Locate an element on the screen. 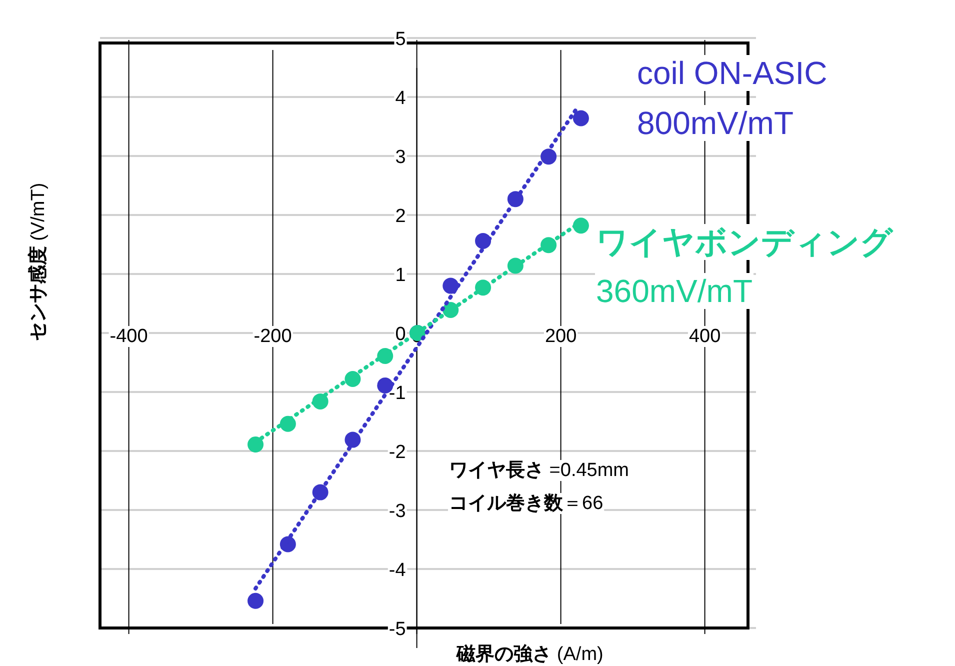 This screenshot has width=955, height=666. y-tick-label: -1 is located at coordinates (397, 393).